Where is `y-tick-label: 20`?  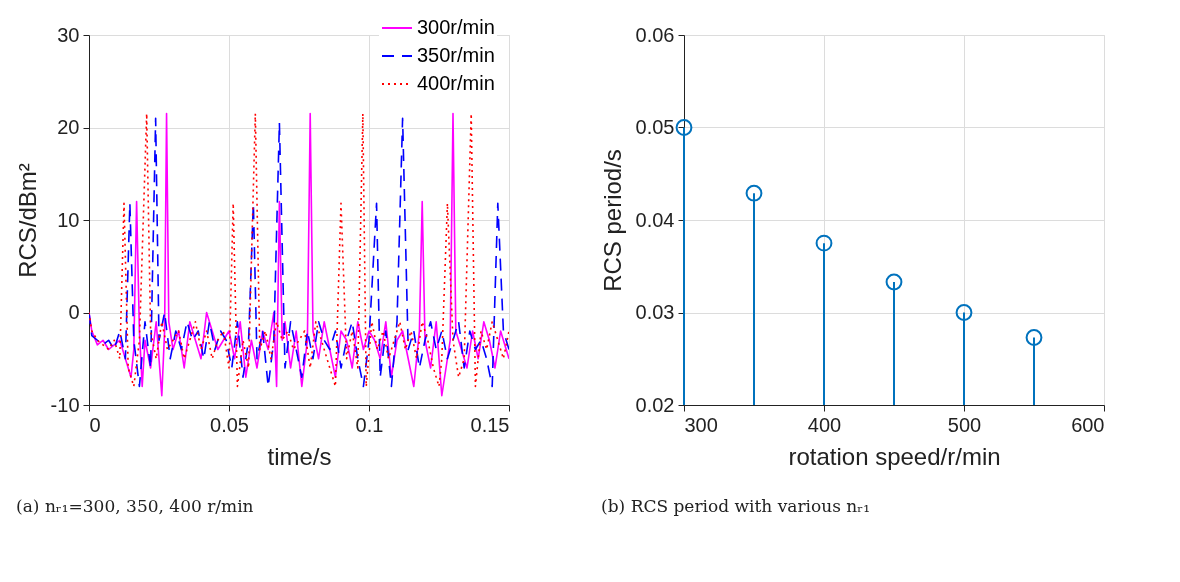
y-tick-label: 20 is located at coordinates (68, 127).